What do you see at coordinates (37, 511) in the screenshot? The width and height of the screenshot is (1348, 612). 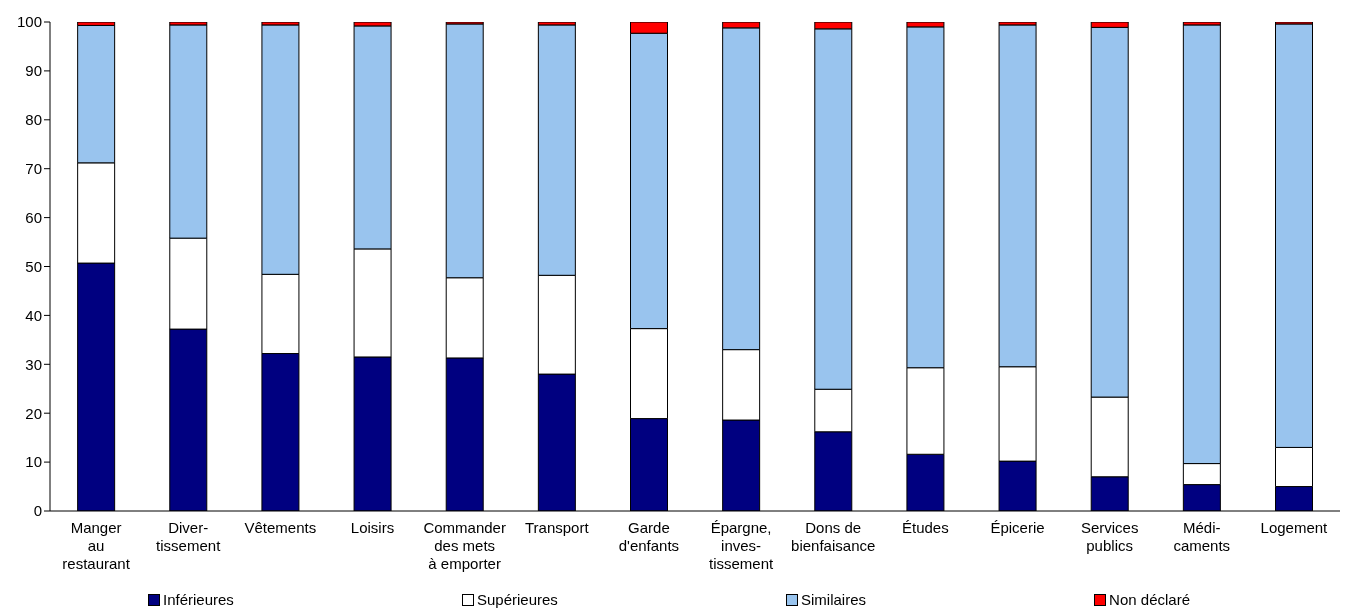 I see `y-tick-label: 0` at bounding box center [37, 511].